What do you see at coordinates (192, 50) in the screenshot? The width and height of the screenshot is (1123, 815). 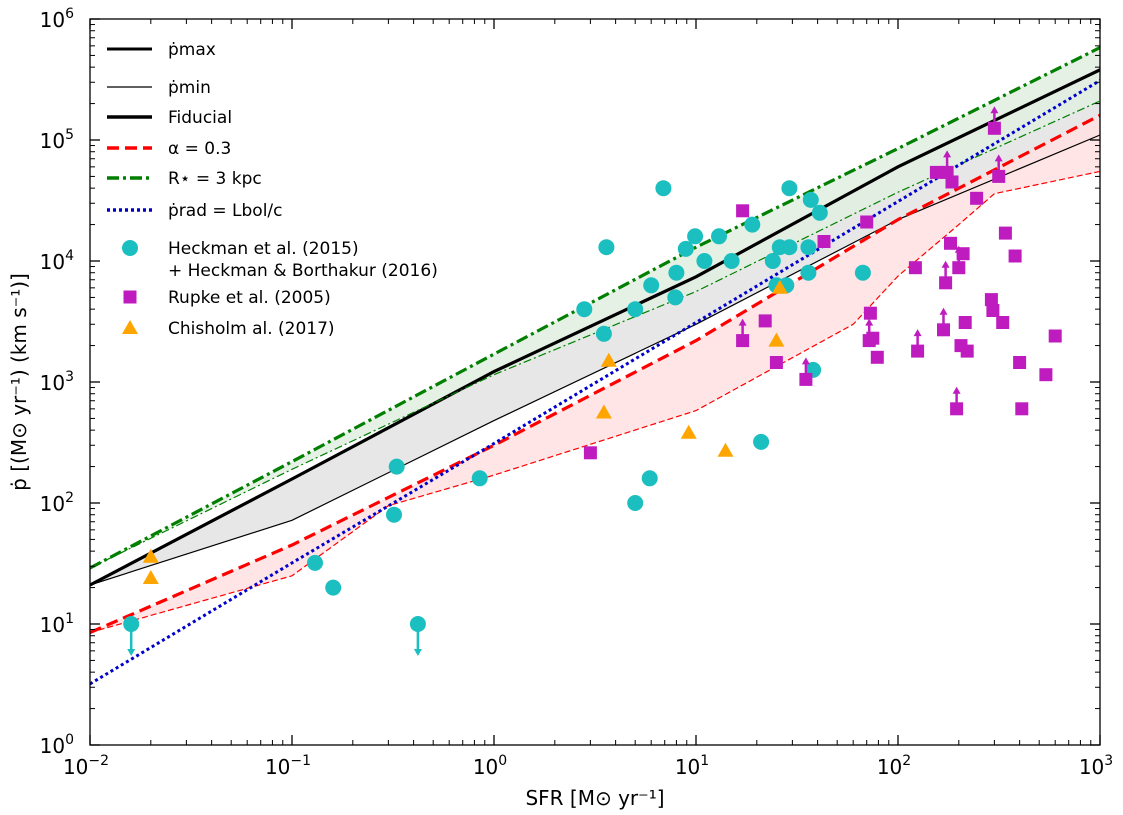 I see `legend-label: ṗmax` at bounding box center [192, 50].